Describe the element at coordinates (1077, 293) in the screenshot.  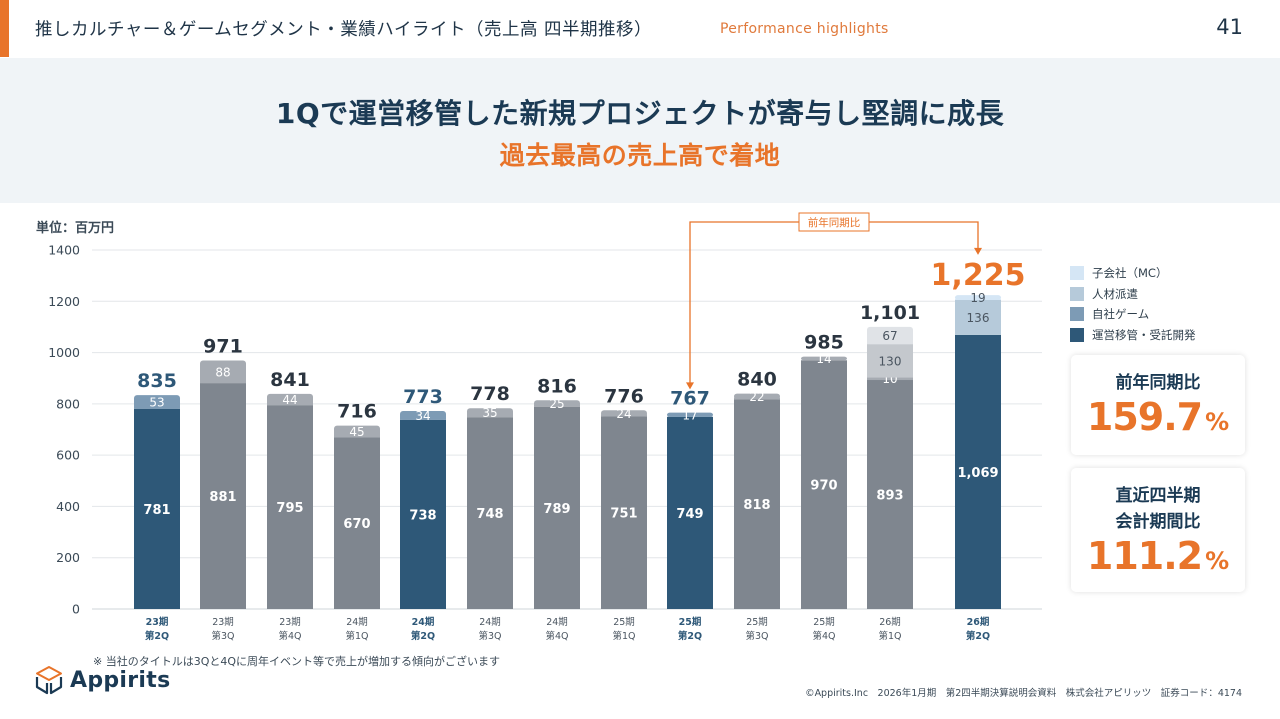
I see `legend-swatch` at that location.